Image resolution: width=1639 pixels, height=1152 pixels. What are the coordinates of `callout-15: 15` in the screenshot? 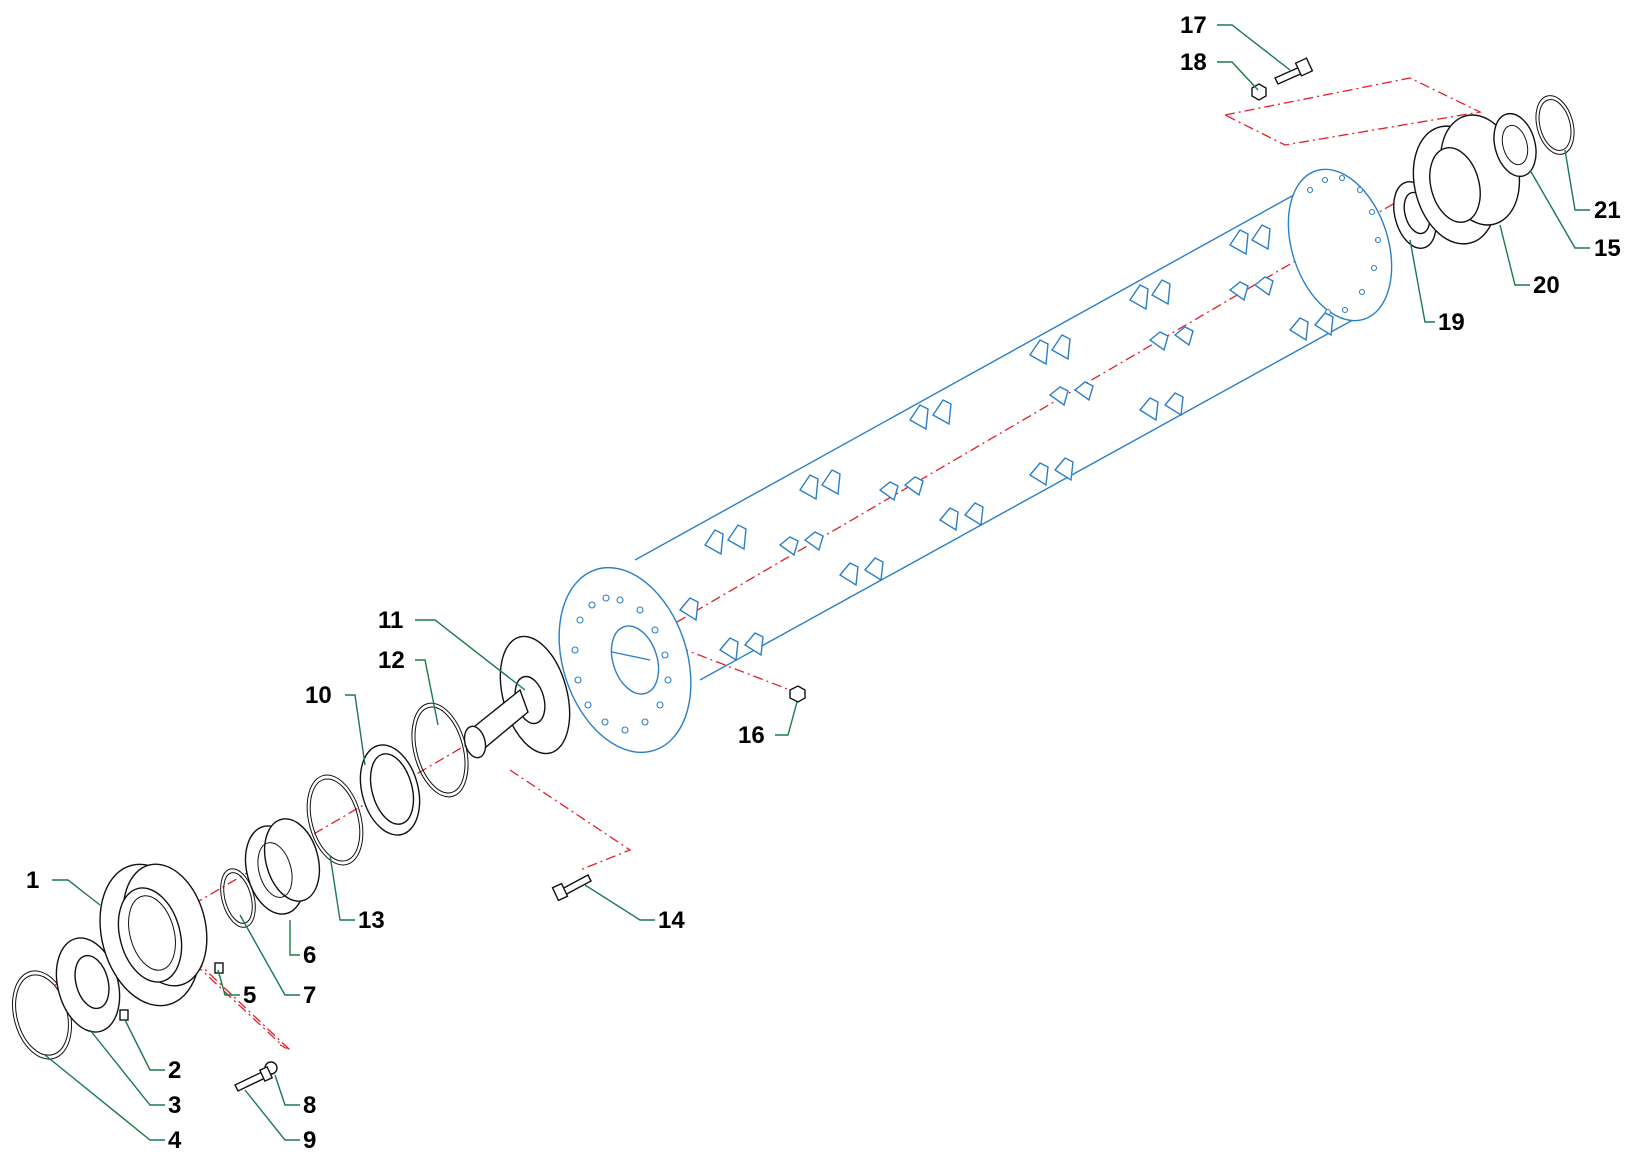 It's located at (1607, 248).